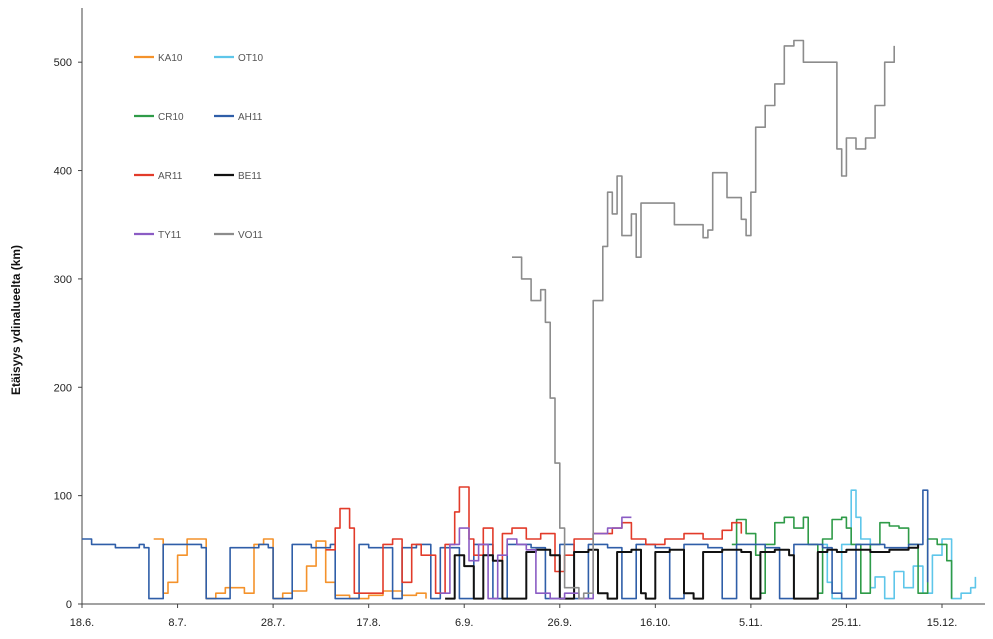 Image resolution: width=993 pixels, height=639 pixels. I want to click on legend-label: TY11, so click(170, 235).